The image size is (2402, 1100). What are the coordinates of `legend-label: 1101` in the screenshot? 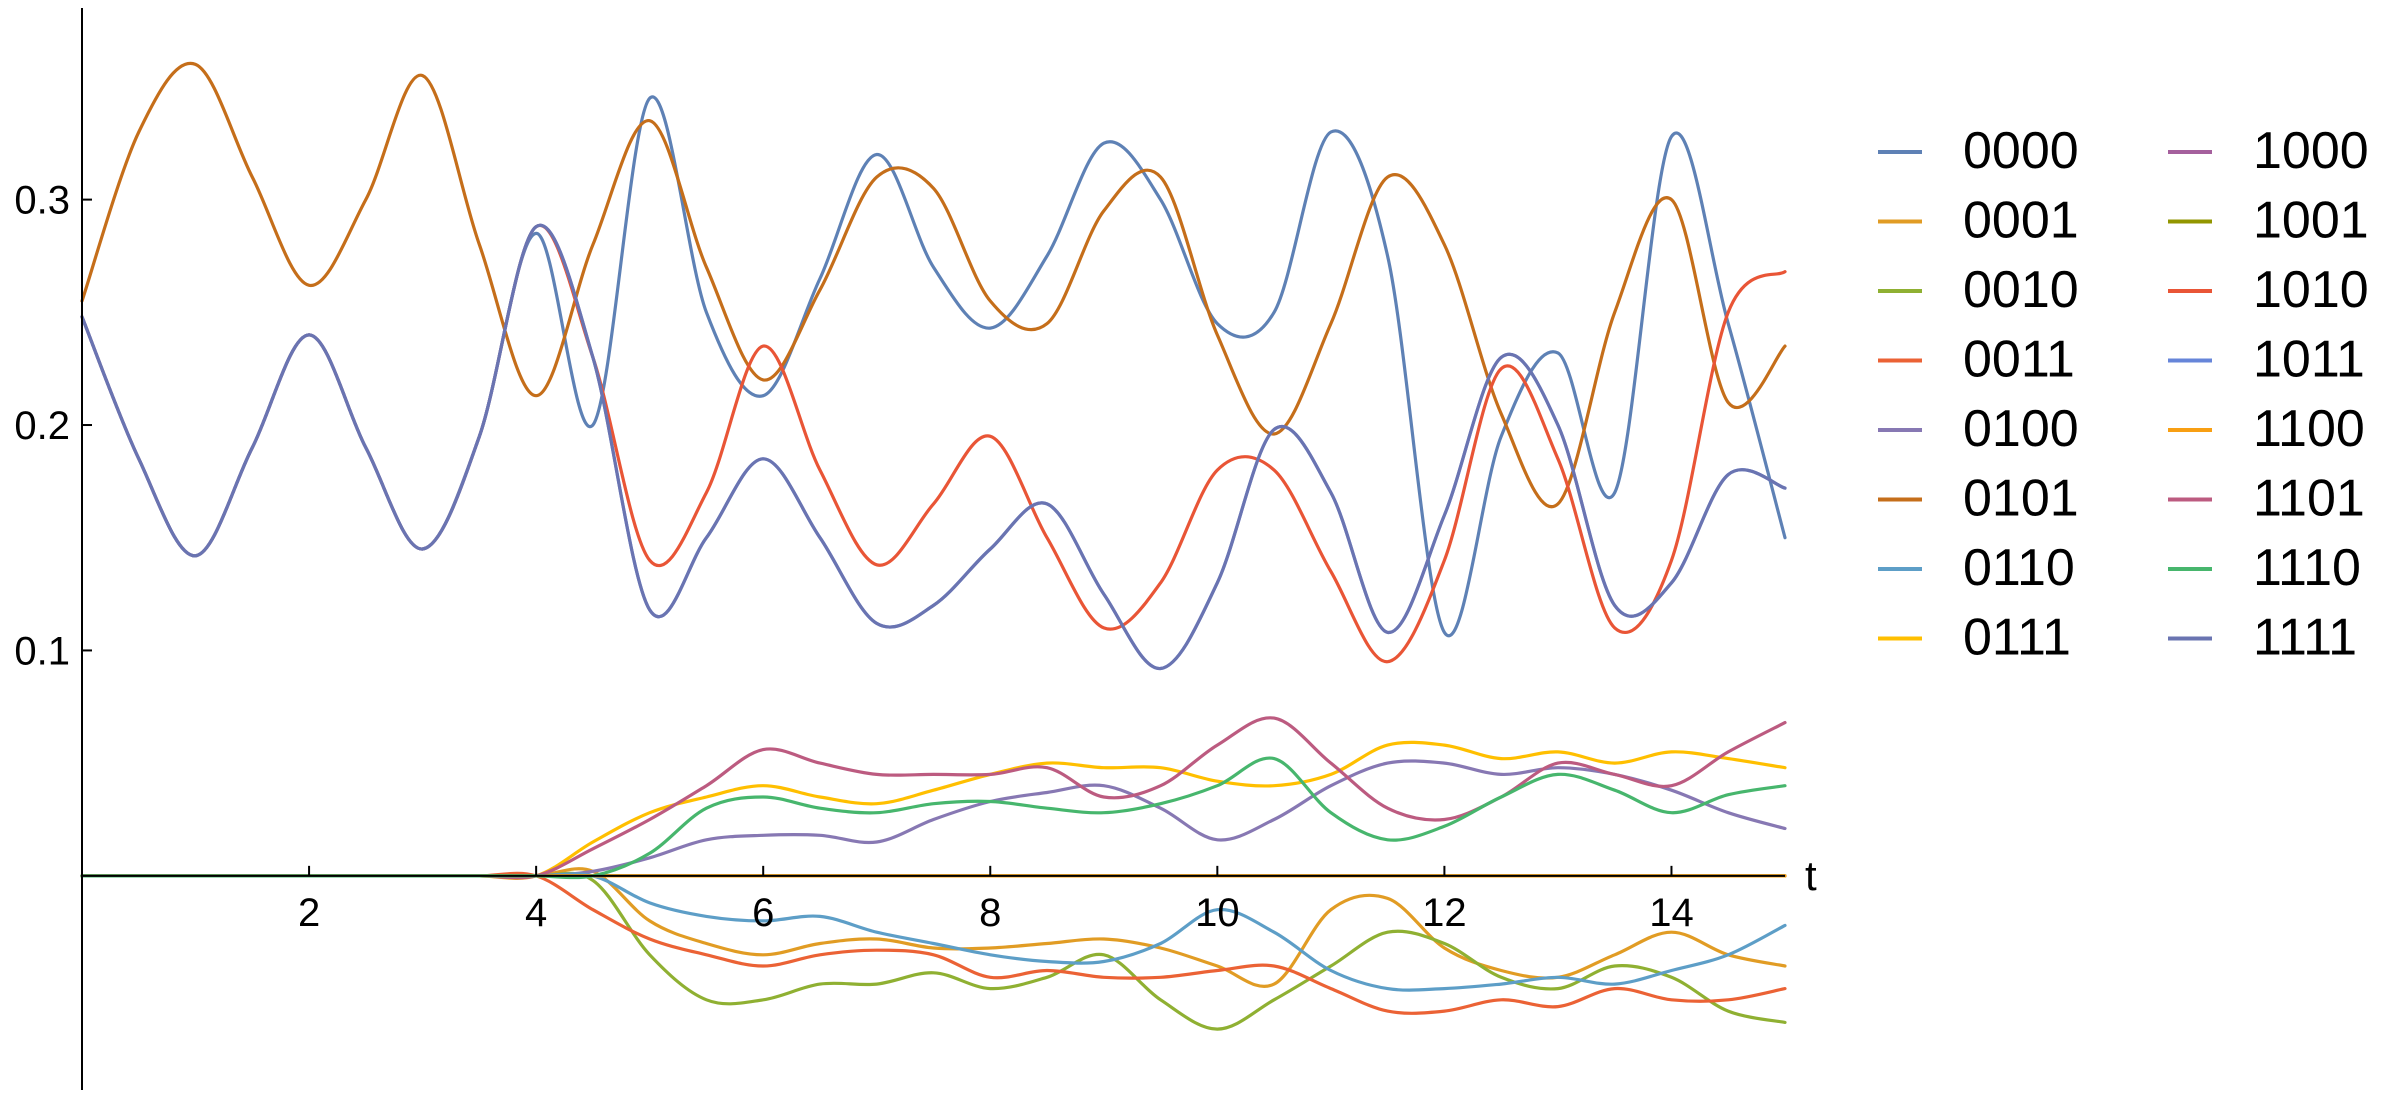 It's located at (2309, 499).